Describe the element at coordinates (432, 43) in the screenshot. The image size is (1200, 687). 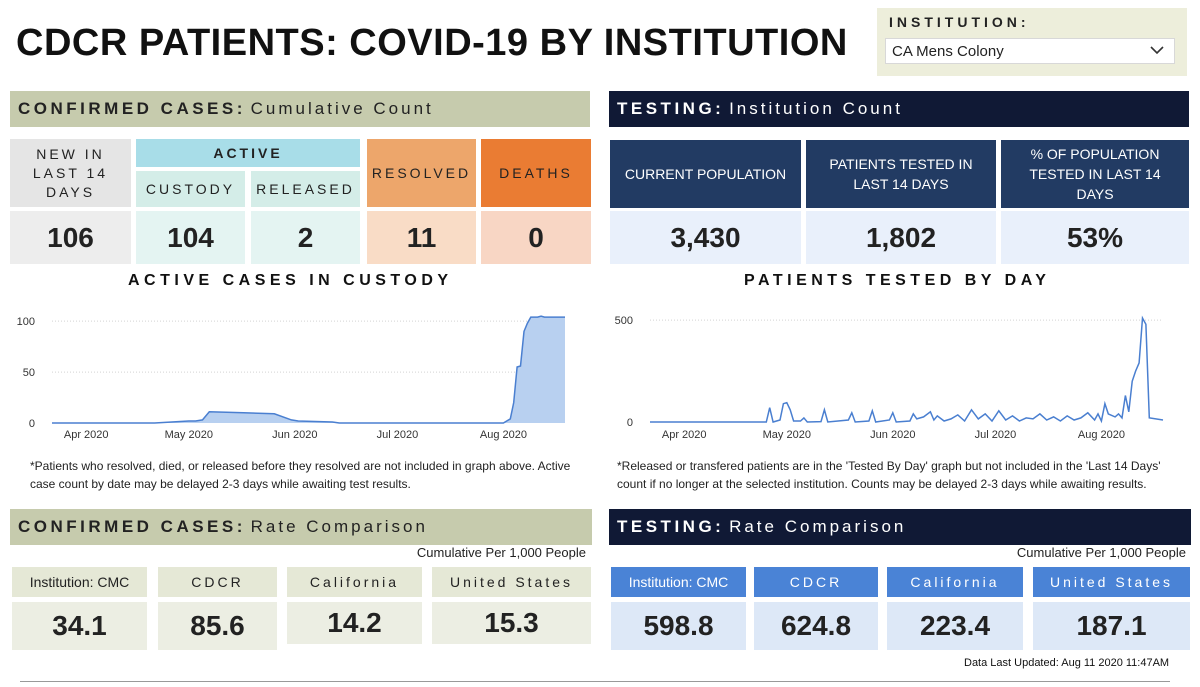
I see `page-title: CDCR PATIENTS: COVID-19 BY INSTITUTION` at that location.